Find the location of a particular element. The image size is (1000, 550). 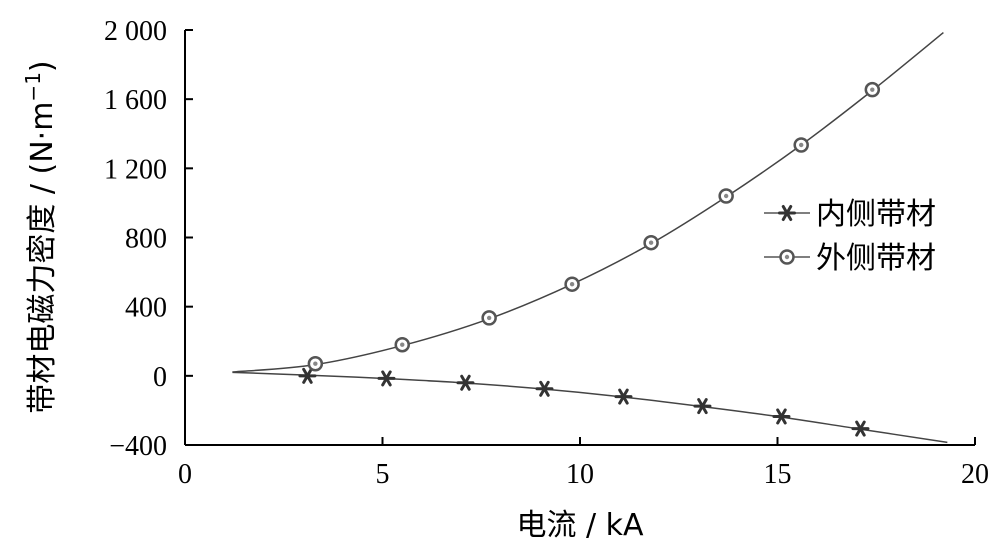

series-line-inner is located at coordinates (590, 407).